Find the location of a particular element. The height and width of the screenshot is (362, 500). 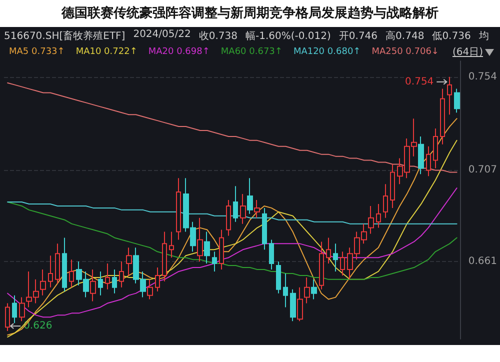

text: (64日) is located at coordinates (467, 52).